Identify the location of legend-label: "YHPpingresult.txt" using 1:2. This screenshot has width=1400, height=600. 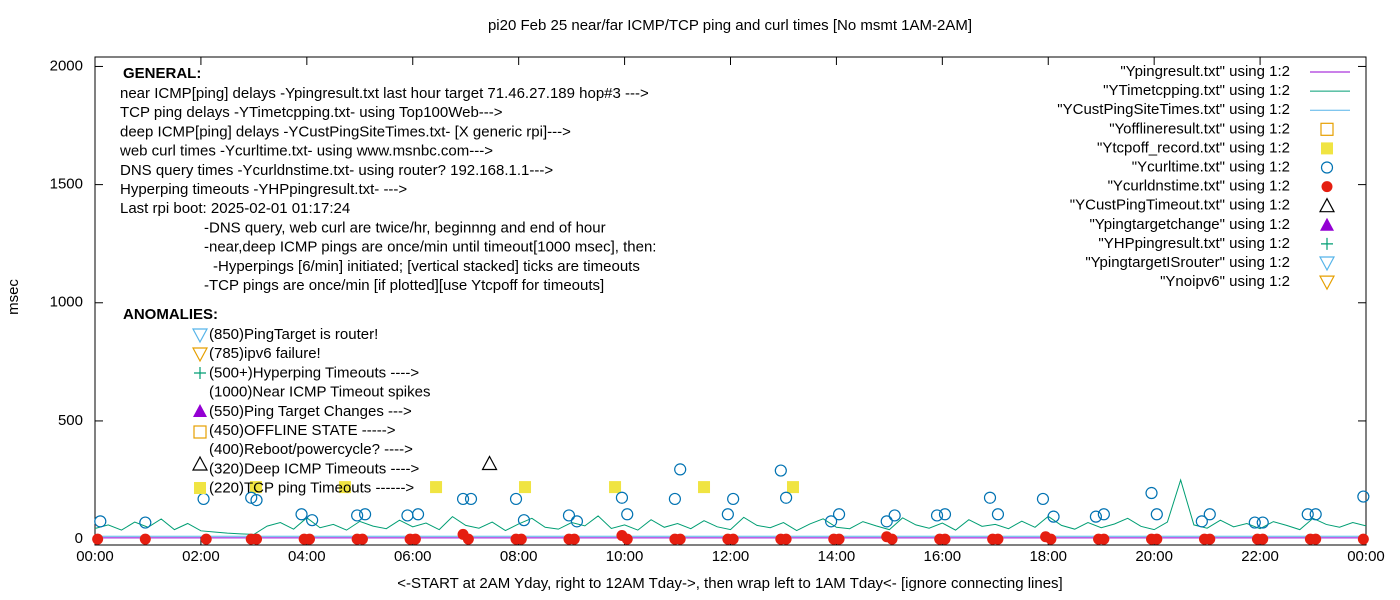
(1194, 243).